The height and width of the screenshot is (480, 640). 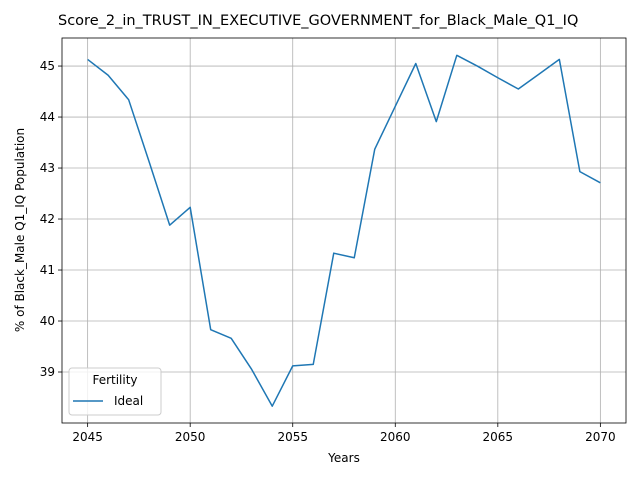 I want to click on x-axis-ticks: 2045 2050 2055 2060 2065 2070, so click(x=344, y=433).